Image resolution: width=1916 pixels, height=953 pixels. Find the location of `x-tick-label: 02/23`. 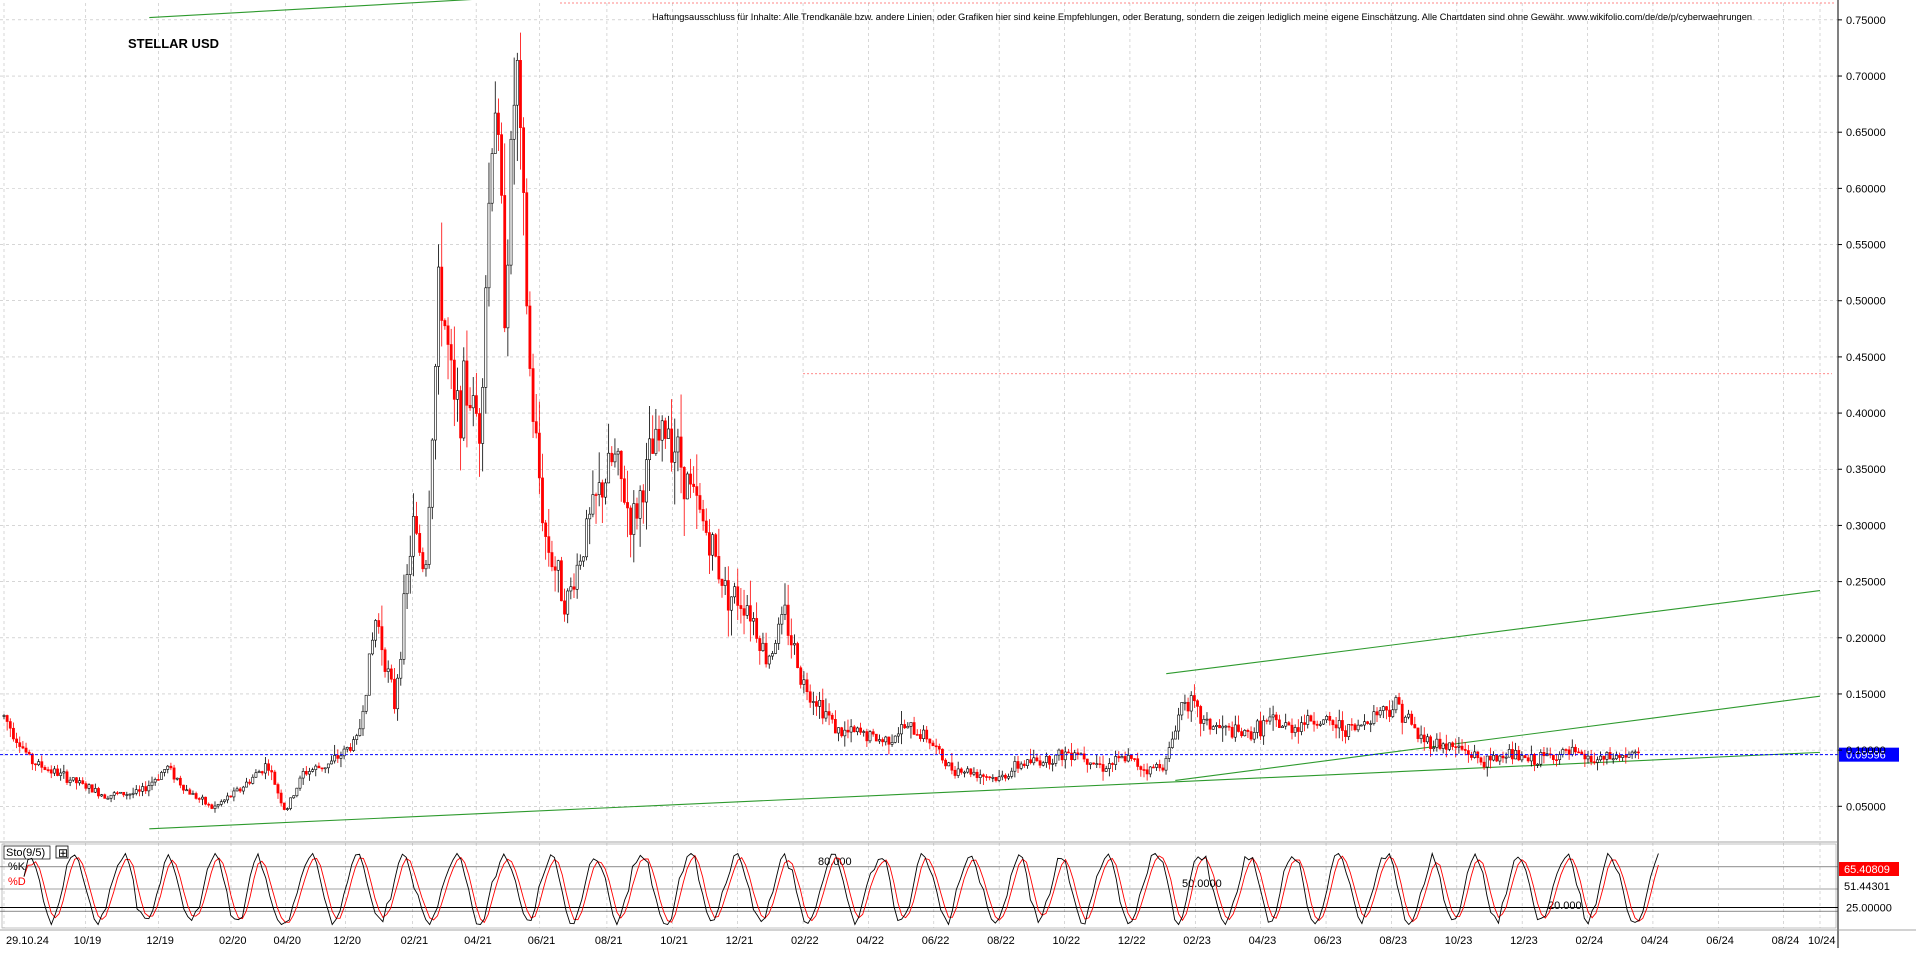

x-tick-label: 02/23 is located at coordinates (1197, 941).